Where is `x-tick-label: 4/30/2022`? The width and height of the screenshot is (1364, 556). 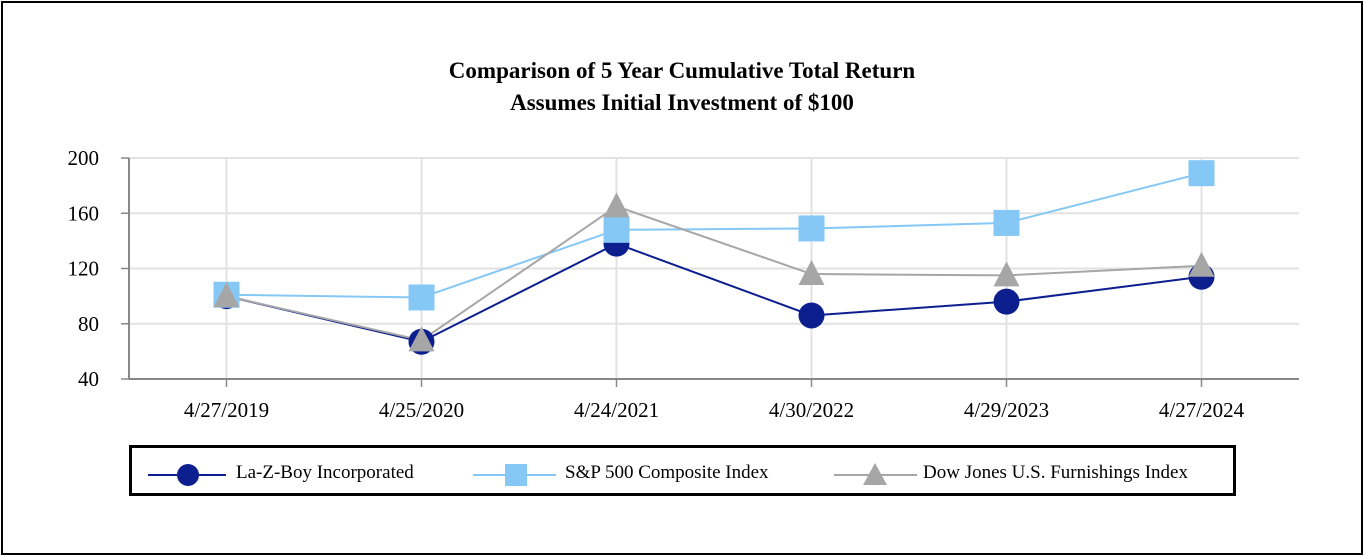
x-tick-label: 4/30/2022 is located at coordinates (811, 410).